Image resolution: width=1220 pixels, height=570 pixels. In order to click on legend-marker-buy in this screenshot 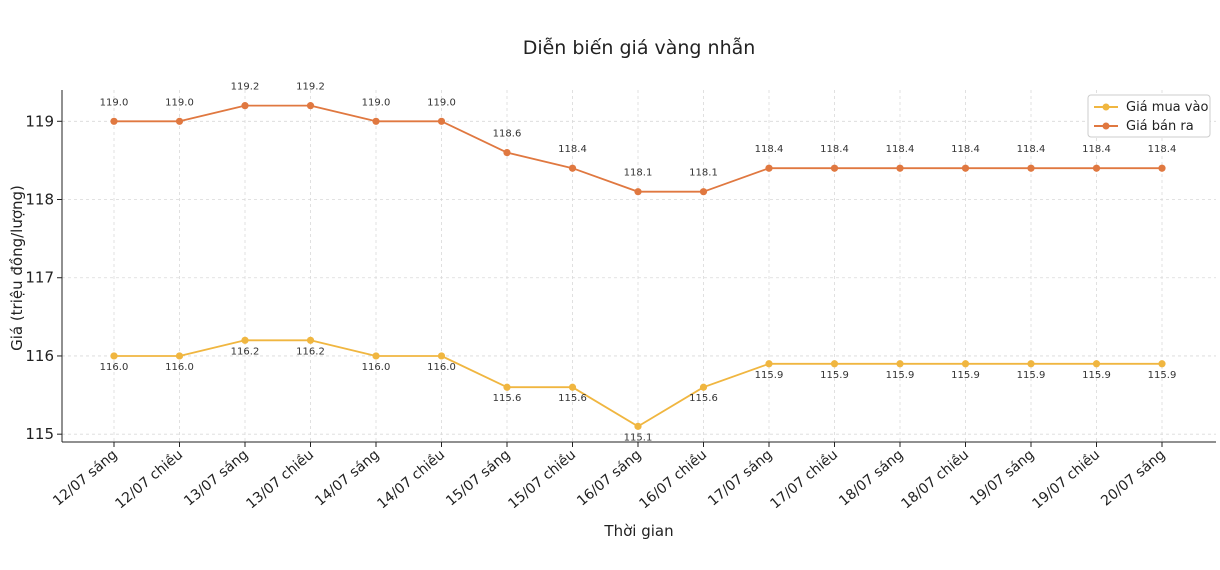, I will do `click(1106, 107)`.